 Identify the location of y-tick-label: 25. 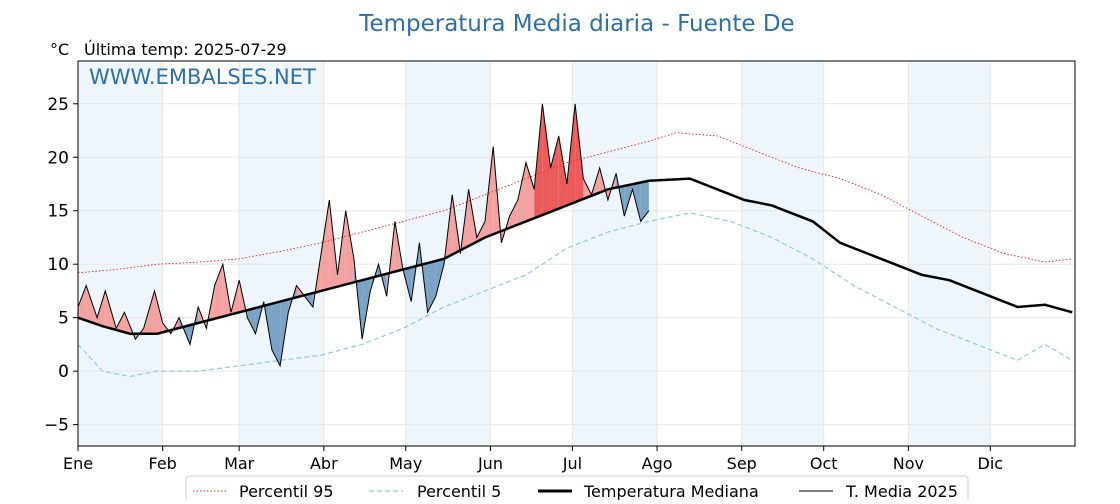
(58, 105).